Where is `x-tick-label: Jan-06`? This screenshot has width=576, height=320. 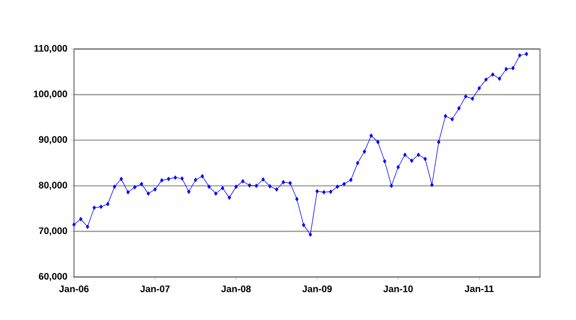
x-tick-label: Jan-06 is located at coordinates (74, 289).